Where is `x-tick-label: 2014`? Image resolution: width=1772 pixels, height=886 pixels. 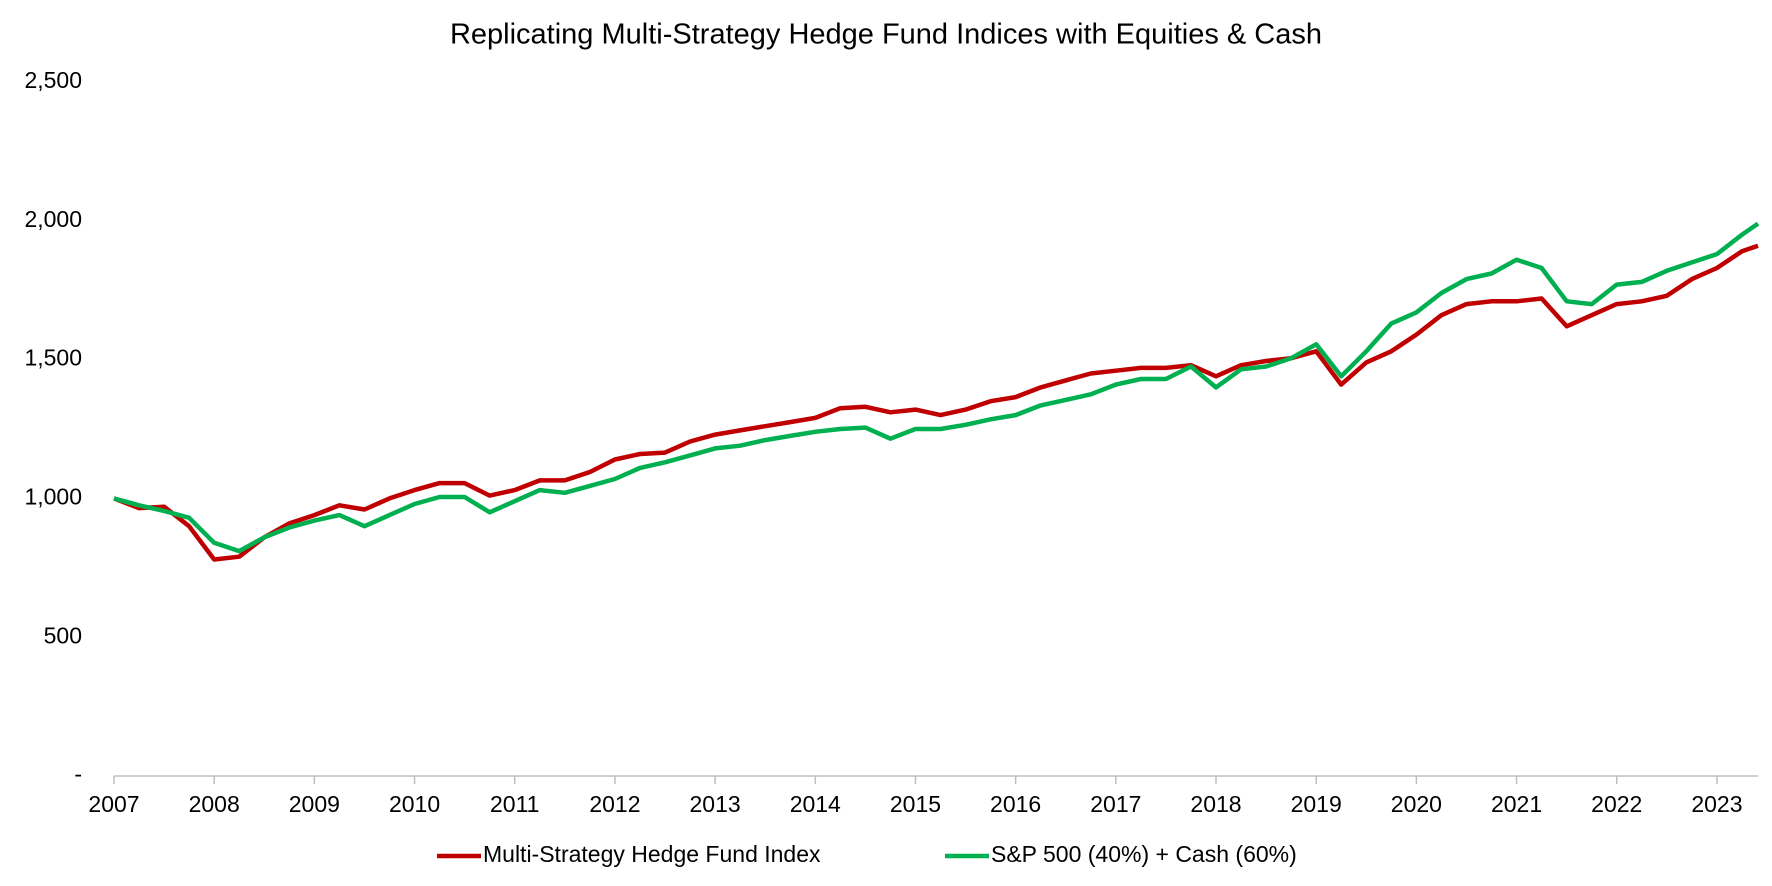 x-tick-label: 2014 is located at coordinates (815, 804).